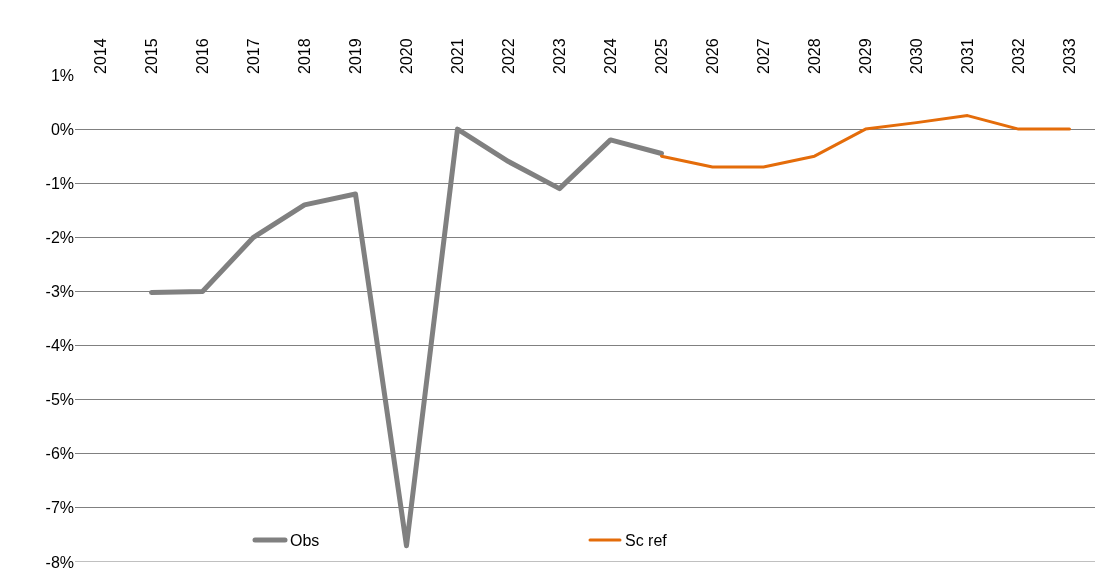 This screenshot has height=583, width=1107. I want to click on x-tick-label: 2031, so click(967, 56).